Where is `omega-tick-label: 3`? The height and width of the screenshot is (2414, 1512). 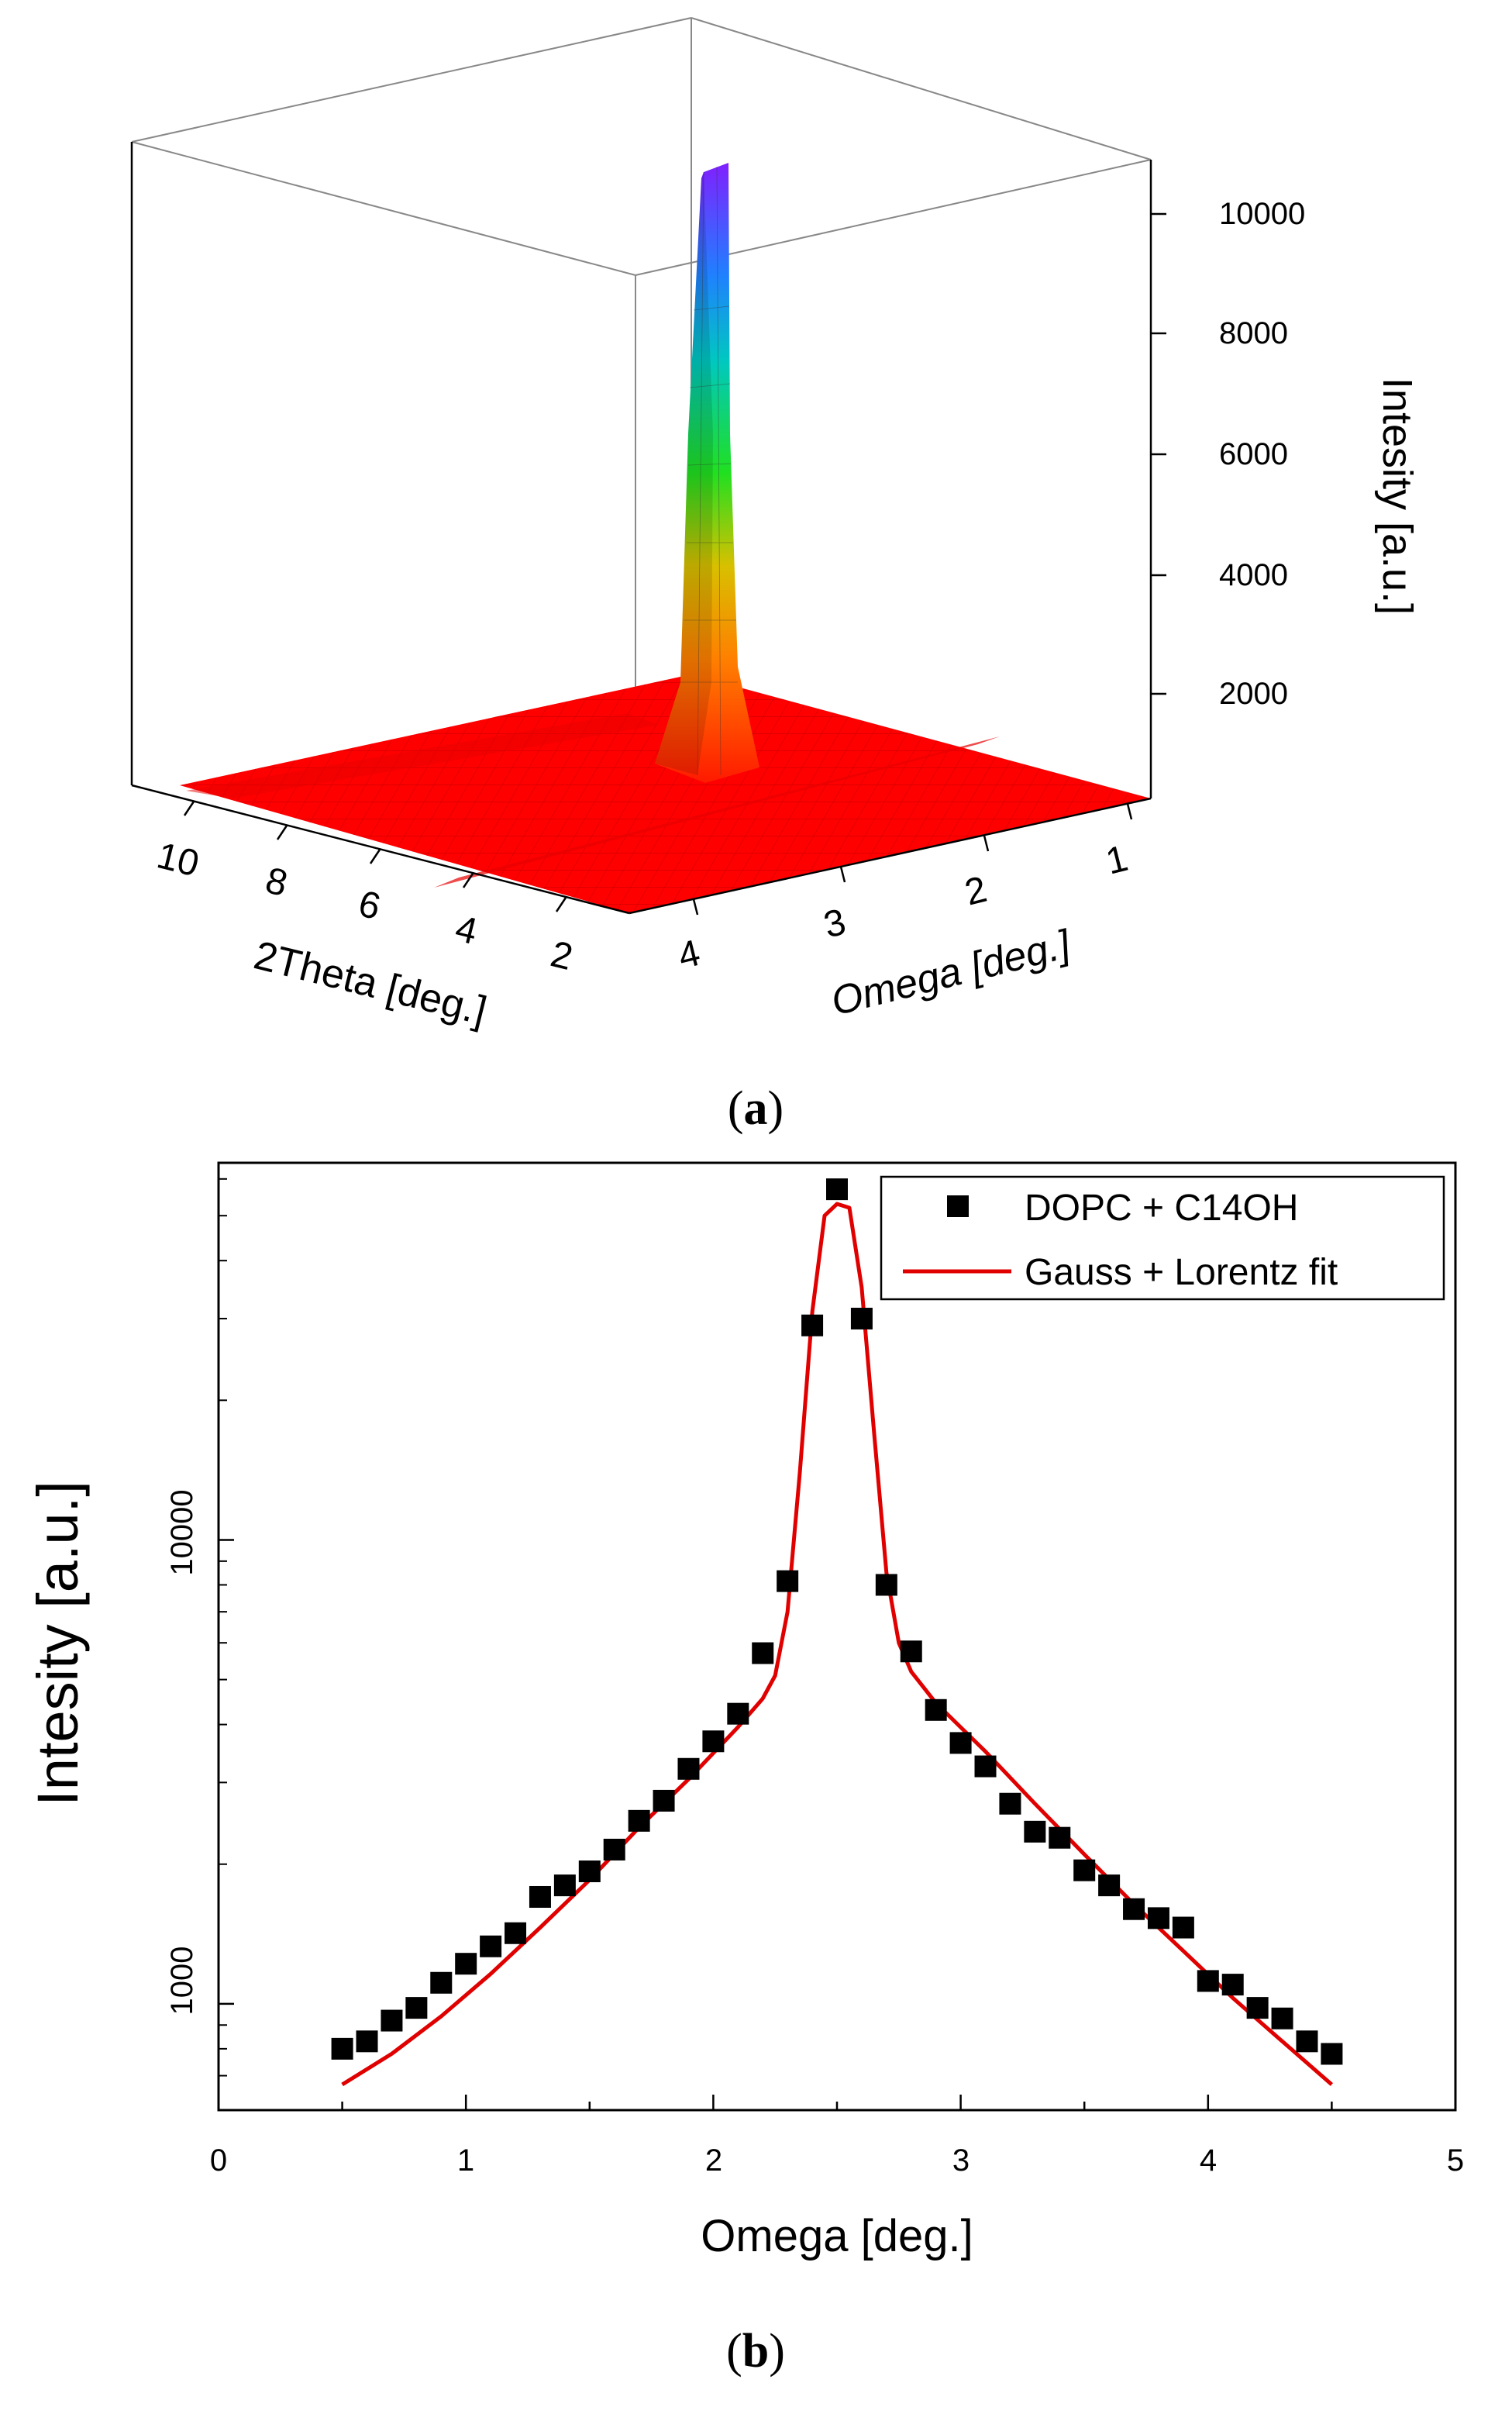
omega-tick-label: 3 is located at coordinates (835, 925).